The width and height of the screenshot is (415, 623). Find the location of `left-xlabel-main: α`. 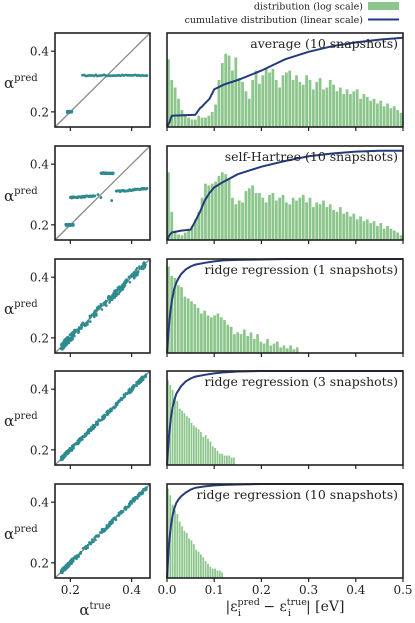

left-xlabel-main: α is located at coordinates (84, 610).